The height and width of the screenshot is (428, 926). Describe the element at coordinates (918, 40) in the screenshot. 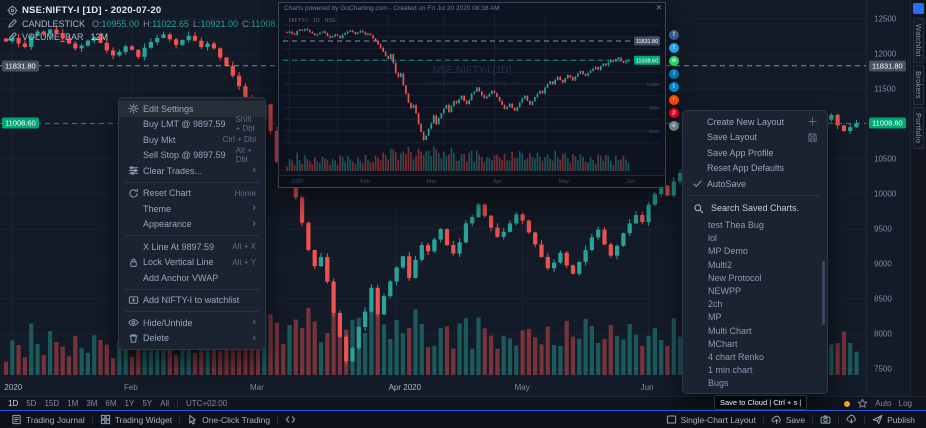

I see `side-tab-watchlist: Watchlist` at that location.